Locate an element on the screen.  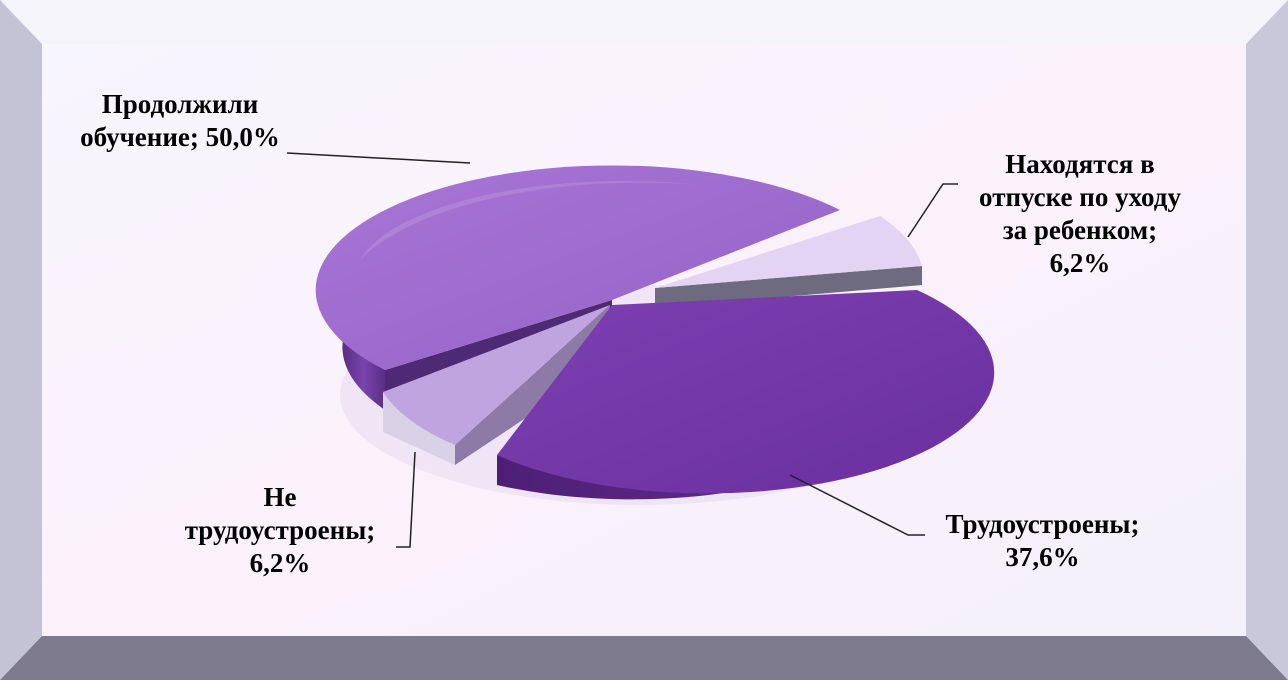
pie-slice-study-side is located at coordinates (363, 349).